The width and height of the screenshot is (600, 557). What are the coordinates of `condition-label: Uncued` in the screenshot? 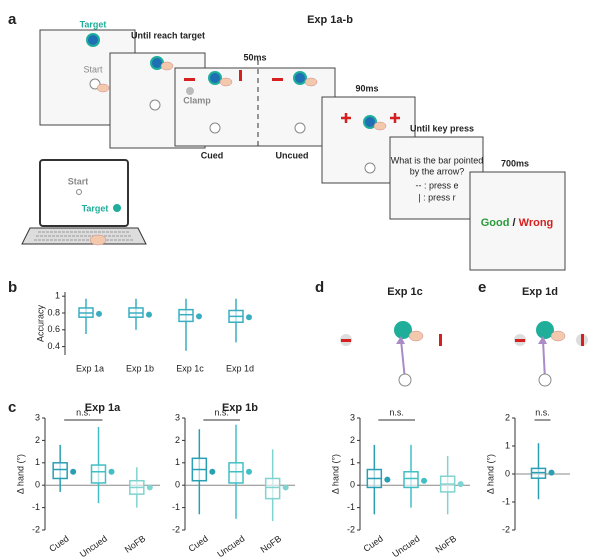 It's located at (291, 155).